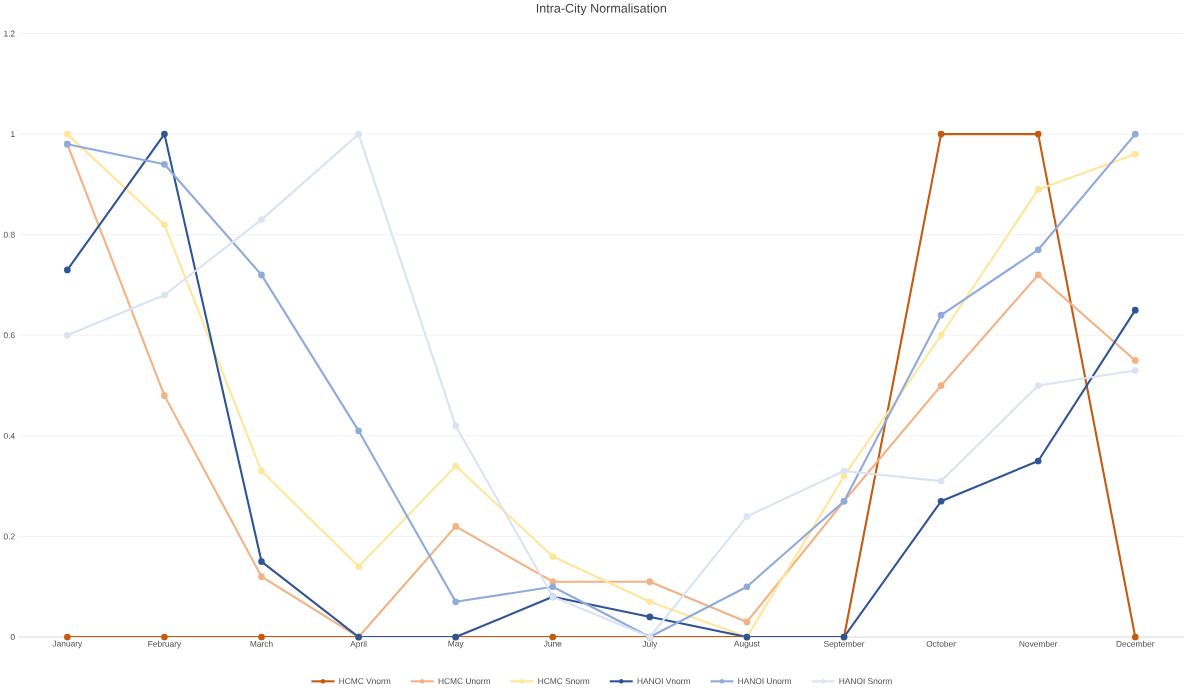 Image resolution: width=1184 pixels, height=688 pixels. Describe the element at coordinates (746, 644) in the screenshot. I see `x-tick-label: August` at that location.